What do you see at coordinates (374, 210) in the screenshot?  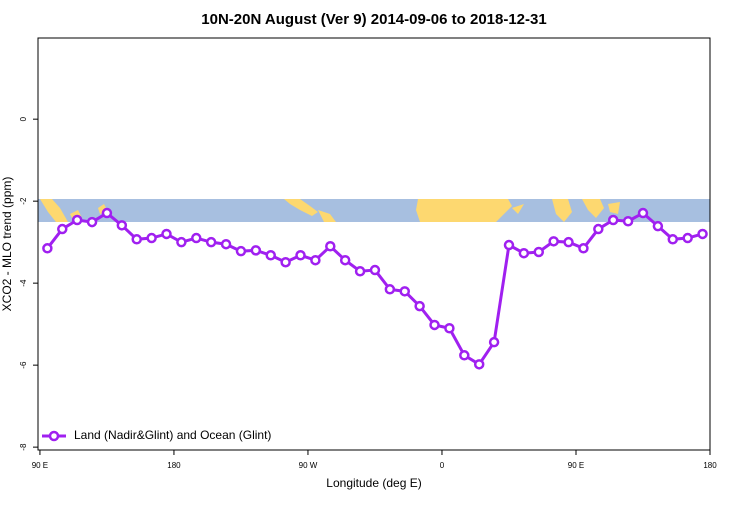 I see `map-strip` at bounding box center [374, 210].